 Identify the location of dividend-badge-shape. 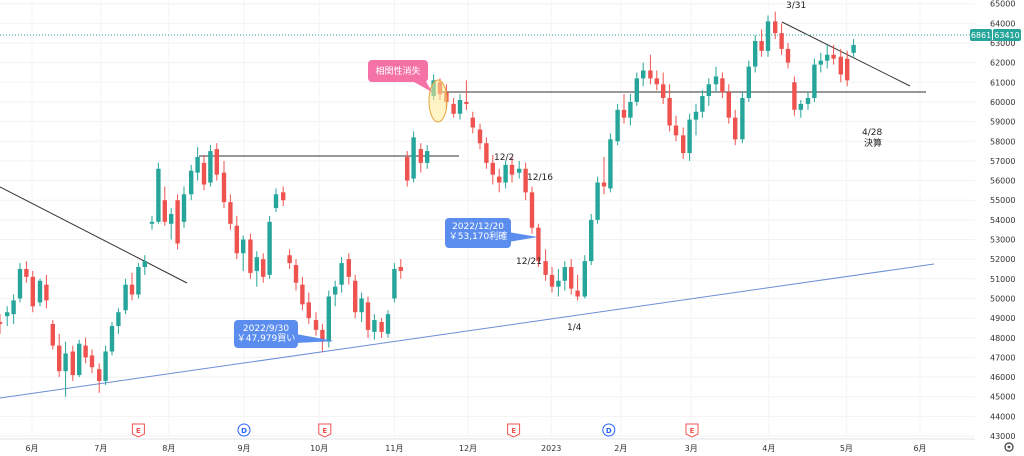
(609, 430).